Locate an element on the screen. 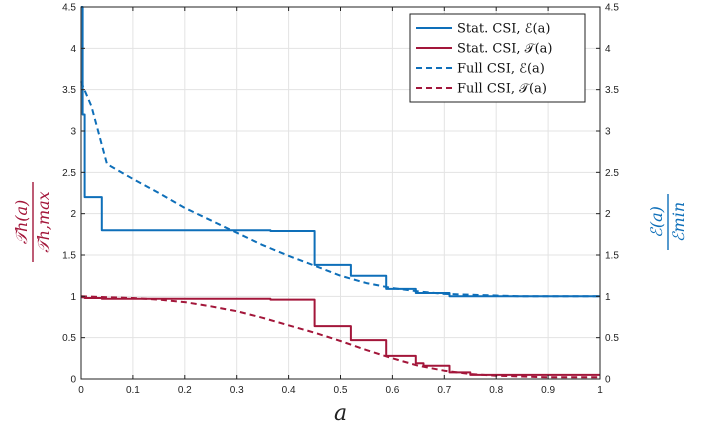  y-tick-label-left: 0.5 is located at coordinates (69, 338).